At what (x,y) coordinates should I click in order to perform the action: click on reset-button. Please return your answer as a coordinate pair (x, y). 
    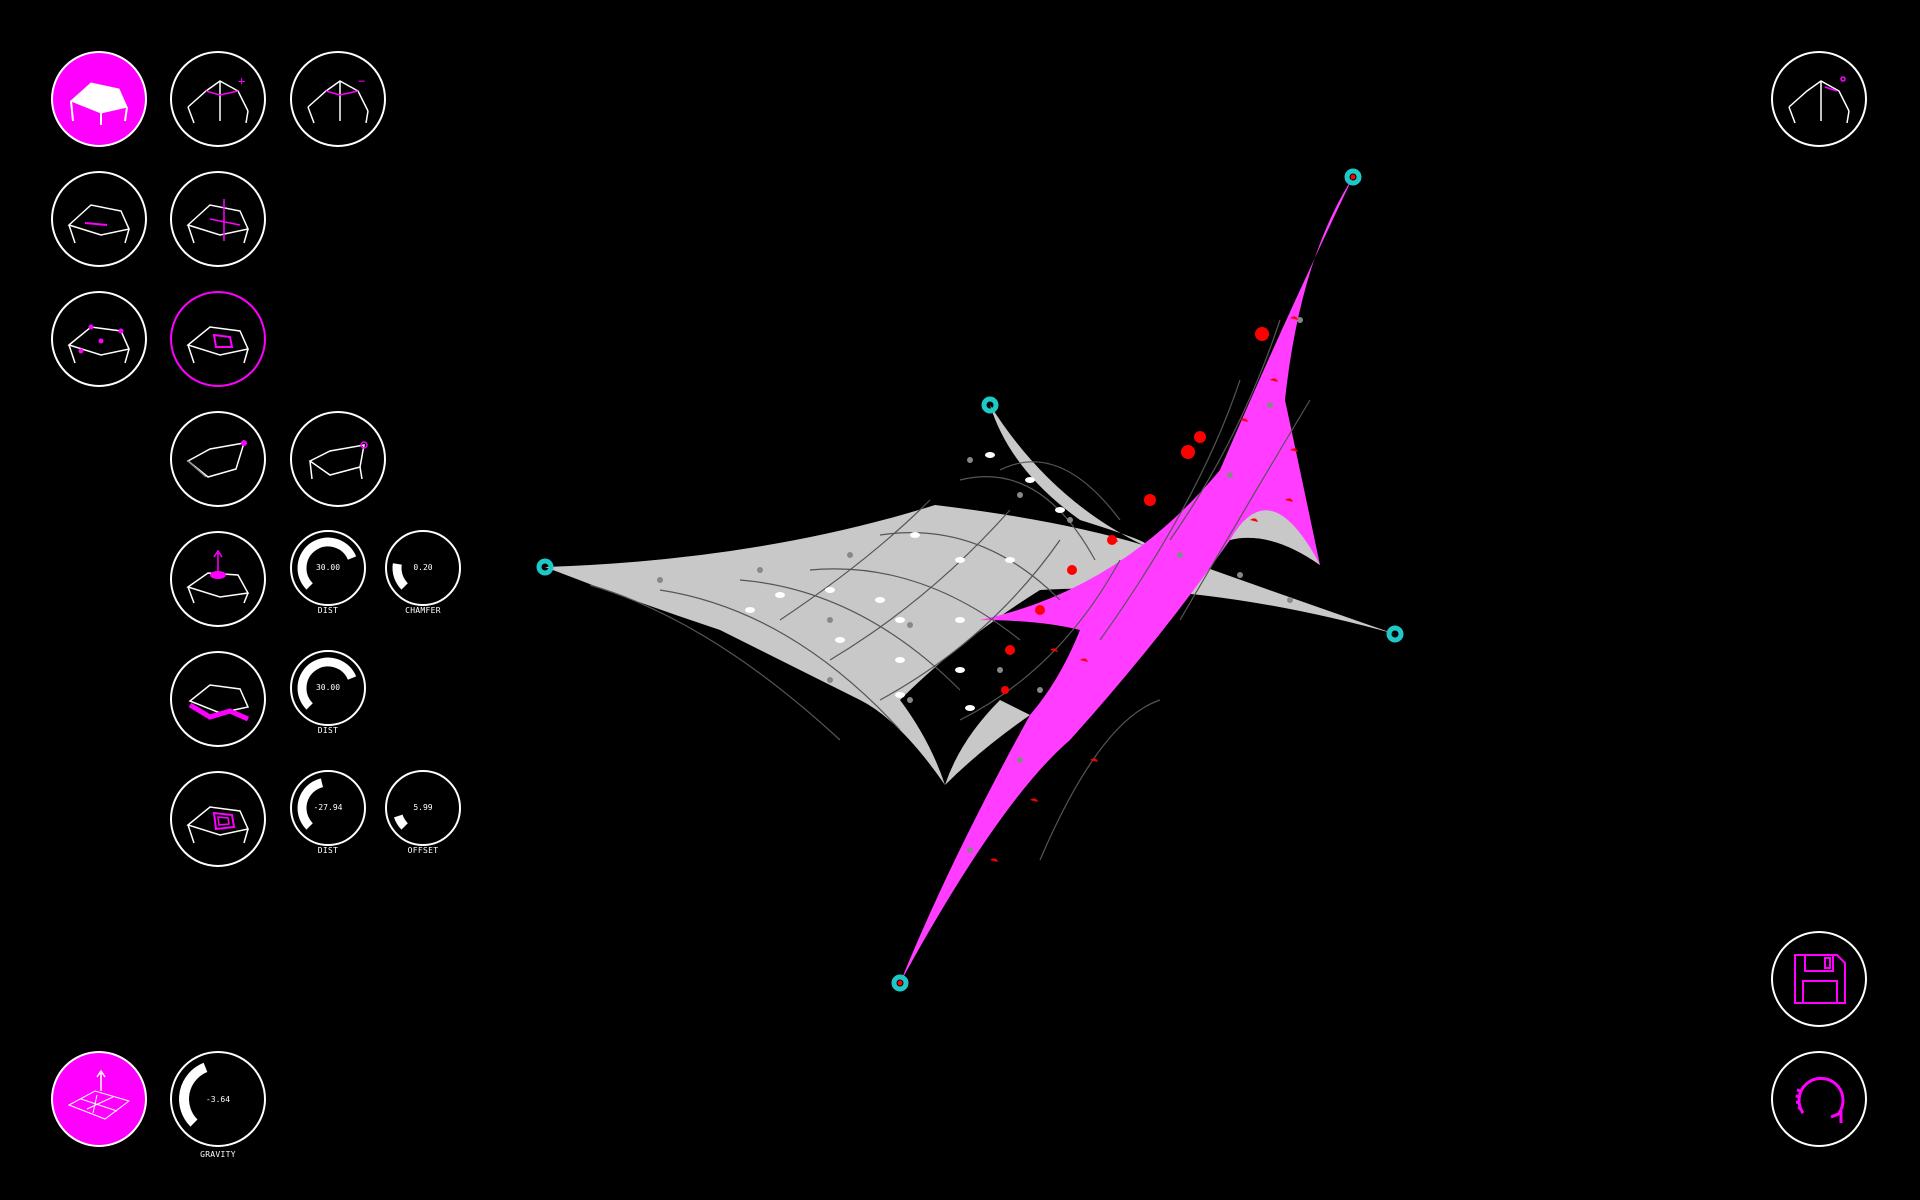
    Looking at the image, I should click on (1819, 1099).